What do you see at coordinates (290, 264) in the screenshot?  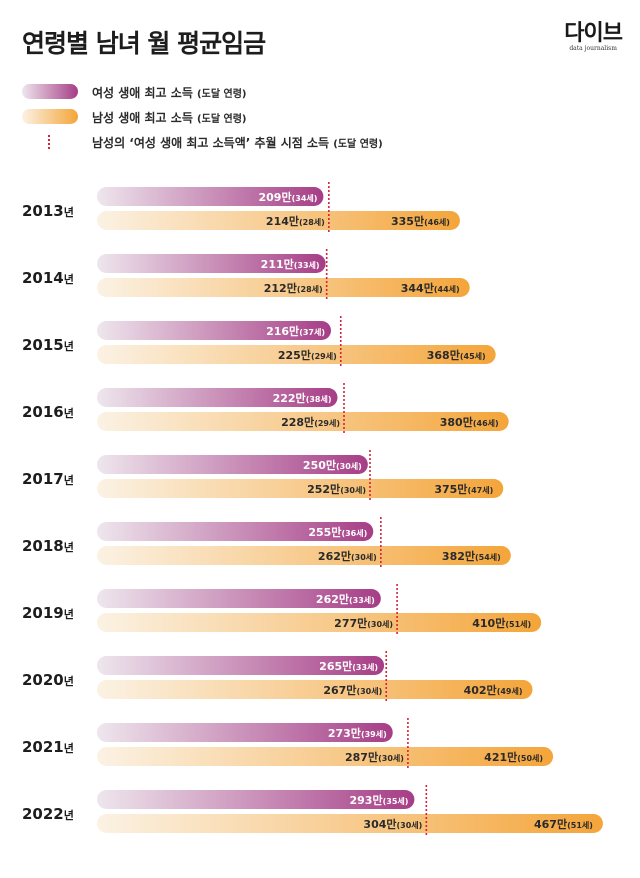 I see `women-value-label: 211만(33세)` at bounding box center [290, 264].